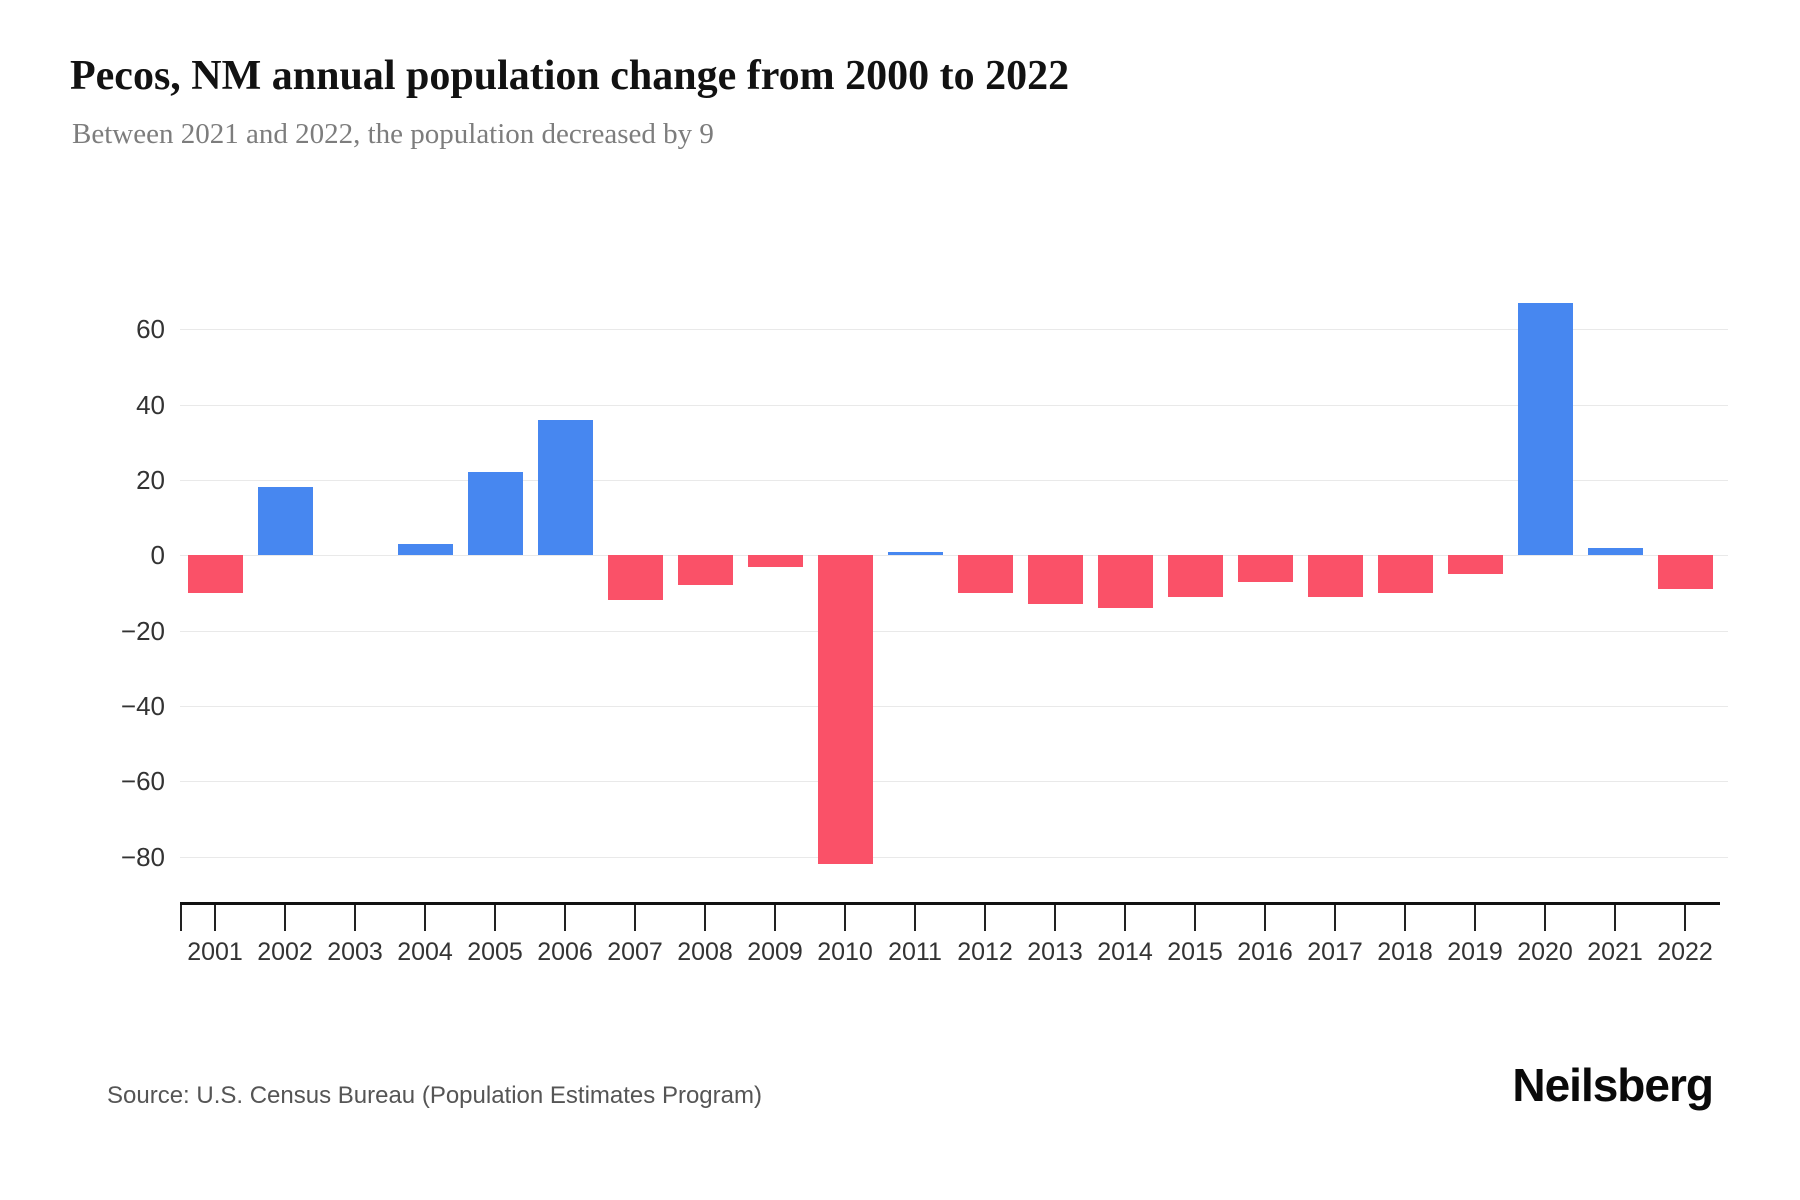 This screenshot has height=1200, width=1800. What do you see at coordinates (142, 857) in the screenshot?
I see `y-tick-label: −80` at bounding box center [142, 857].